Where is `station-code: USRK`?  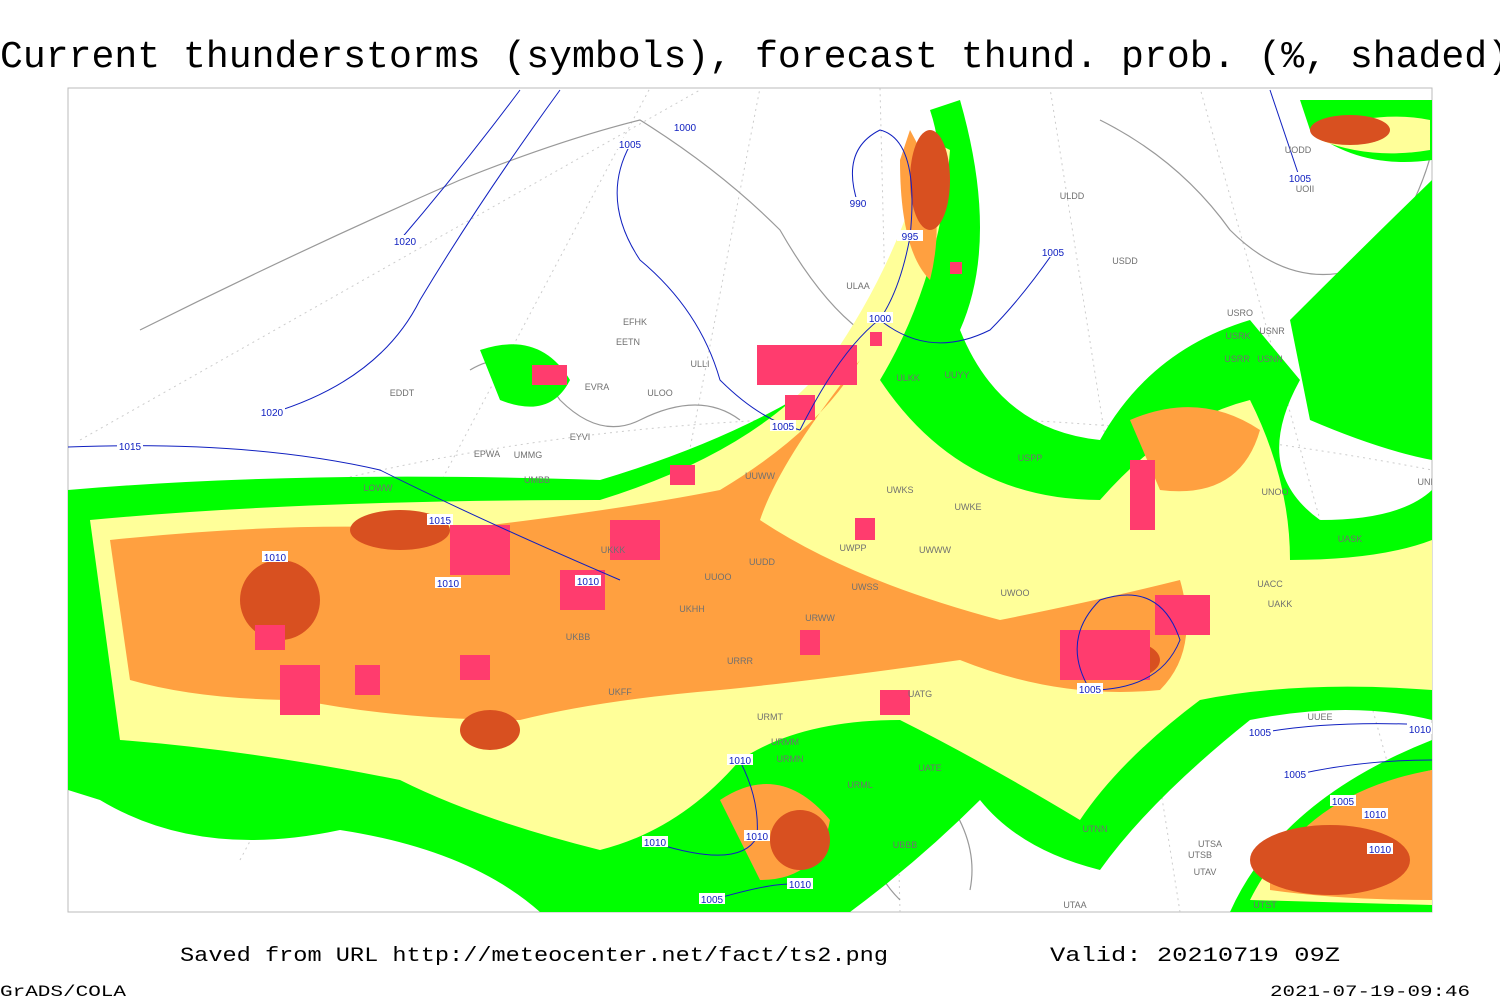
station-code: USRK is located at coordinates (1237, 336).